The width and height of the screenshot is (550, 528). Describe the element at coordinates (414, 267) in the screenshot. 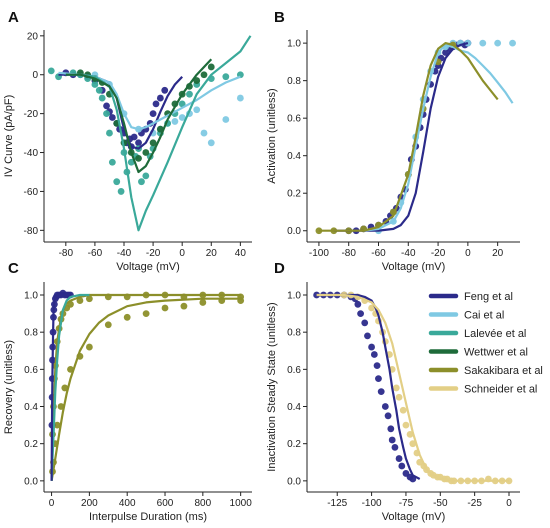

I see `x-axis-label: Voltage (mV)` at that location.